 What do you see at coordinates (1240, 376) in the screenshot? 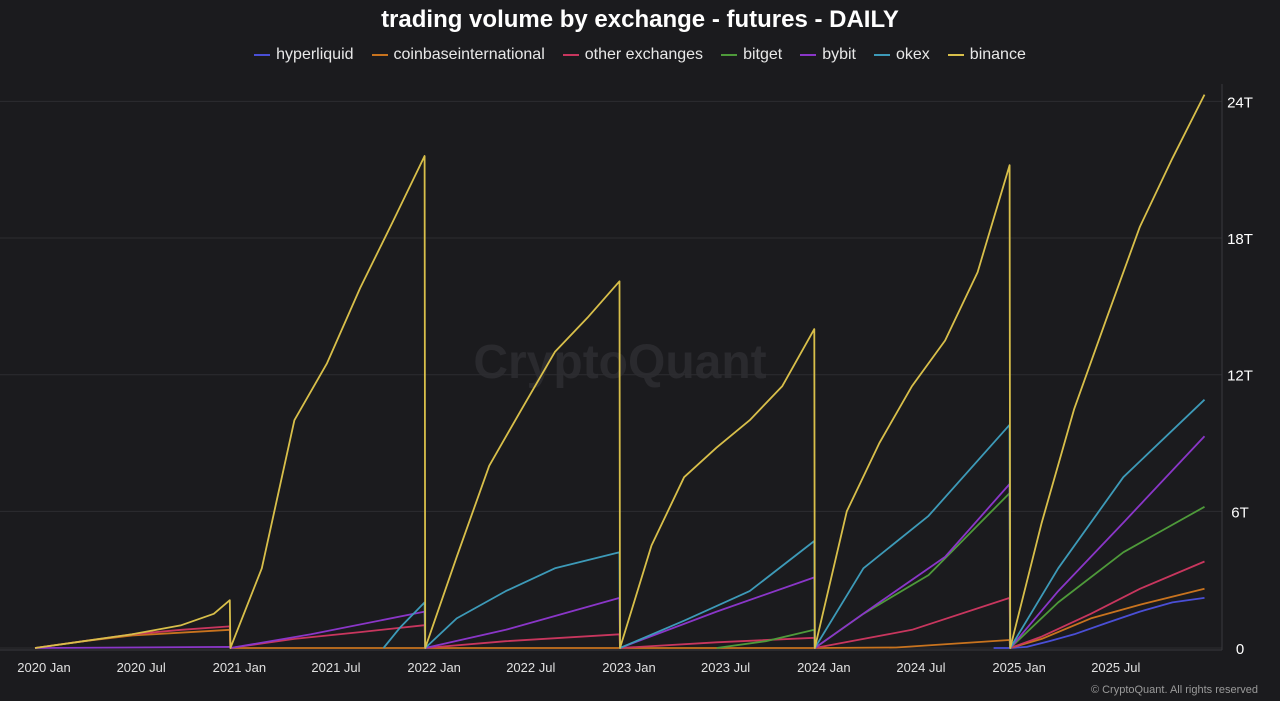
I see `y-tick-label: 12T` at bounding box center [1240, 376].